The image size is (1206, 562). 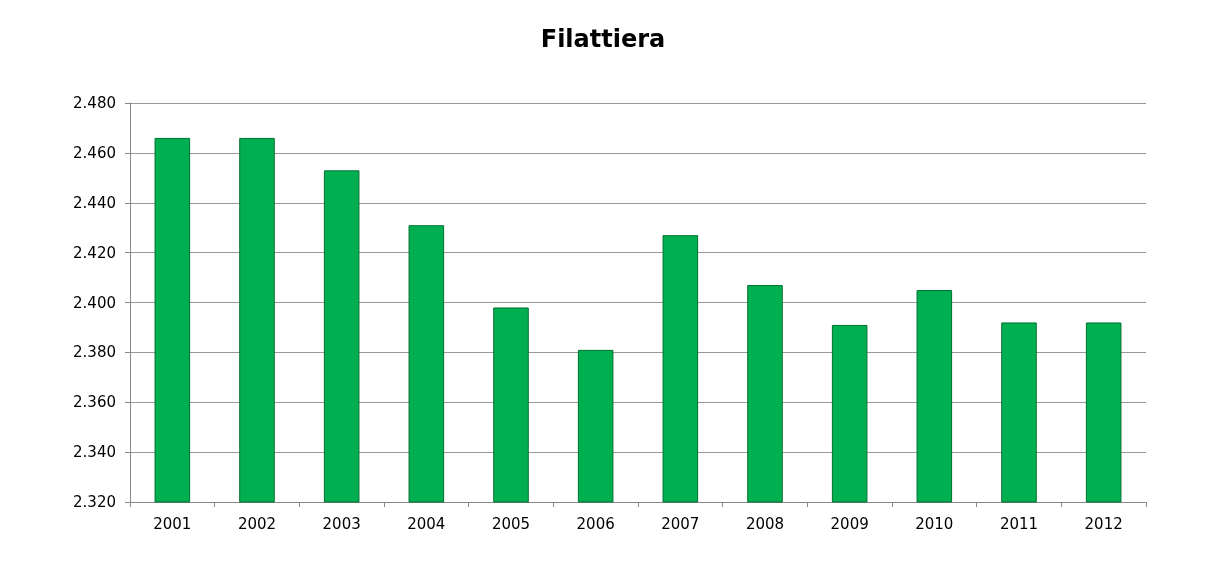 I want to click on y-tick-label: 2.400, so click(x=94, y=302).